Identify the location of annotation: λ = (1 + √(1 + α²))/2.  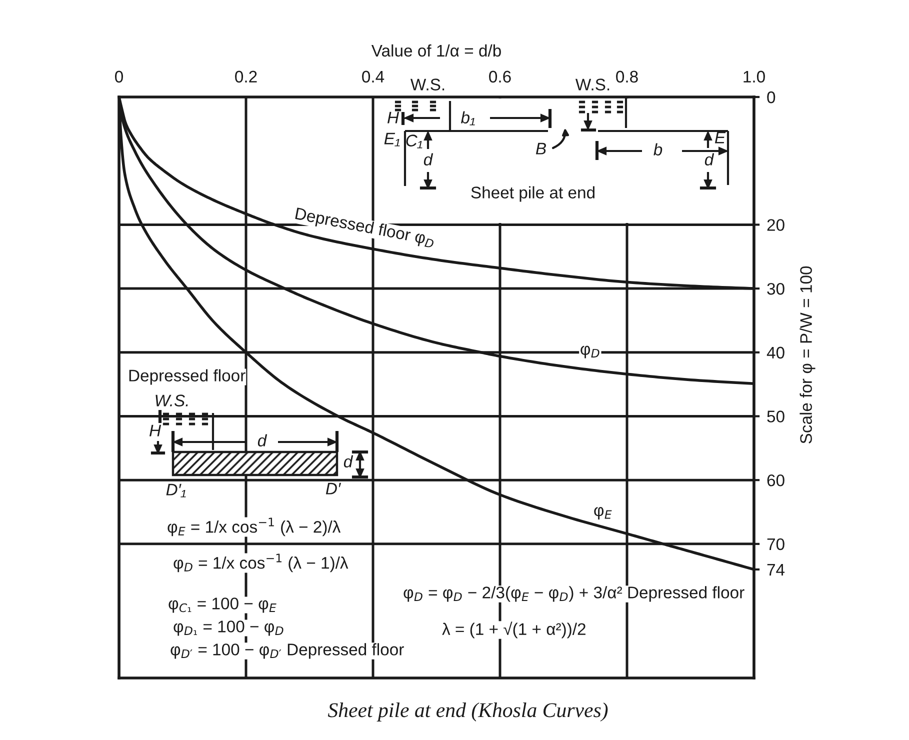
(514, 630).